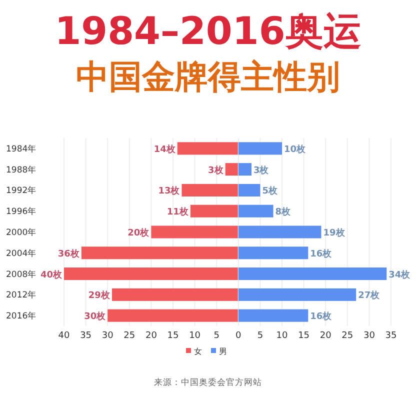 This screenshot has width=416, height=400. What do you see at coordinates (21, 295) in the screenshot?
I see `y-tick-label: 2012年` at bounding box center [21, 295].